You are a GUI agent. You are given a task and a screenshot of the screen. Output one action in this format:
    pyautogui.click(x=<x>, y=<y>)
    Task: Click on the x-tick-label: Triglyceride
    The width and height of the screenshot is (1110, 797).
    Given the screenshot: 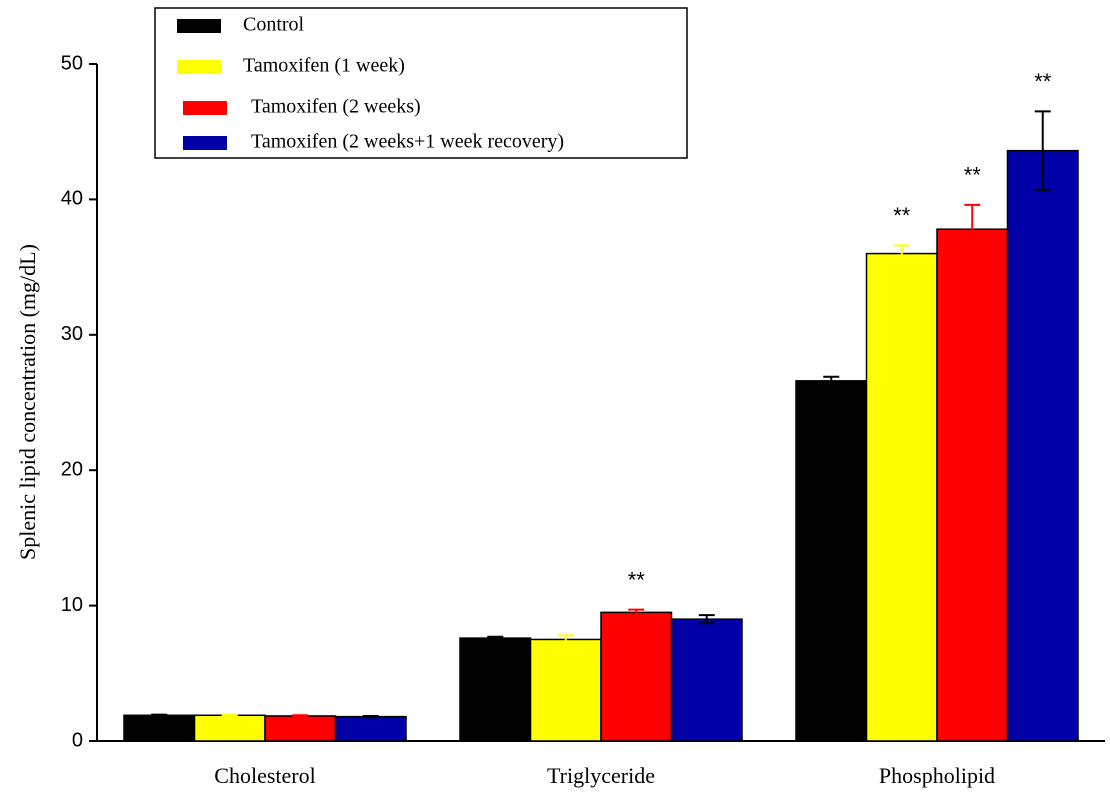 What is the action you would take?
    pyautogui.click(x=601, y=775)
    